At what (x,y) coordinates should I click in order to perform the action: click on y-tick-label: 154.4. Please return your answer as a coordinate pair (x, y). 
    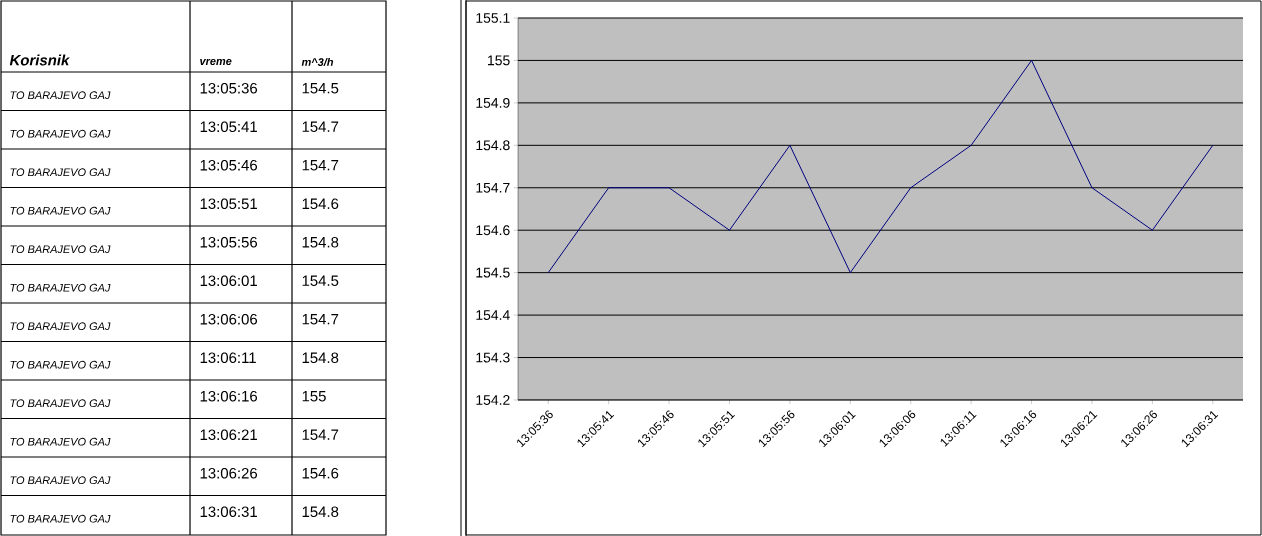
    Looking at the image, I should click on (493, 315).